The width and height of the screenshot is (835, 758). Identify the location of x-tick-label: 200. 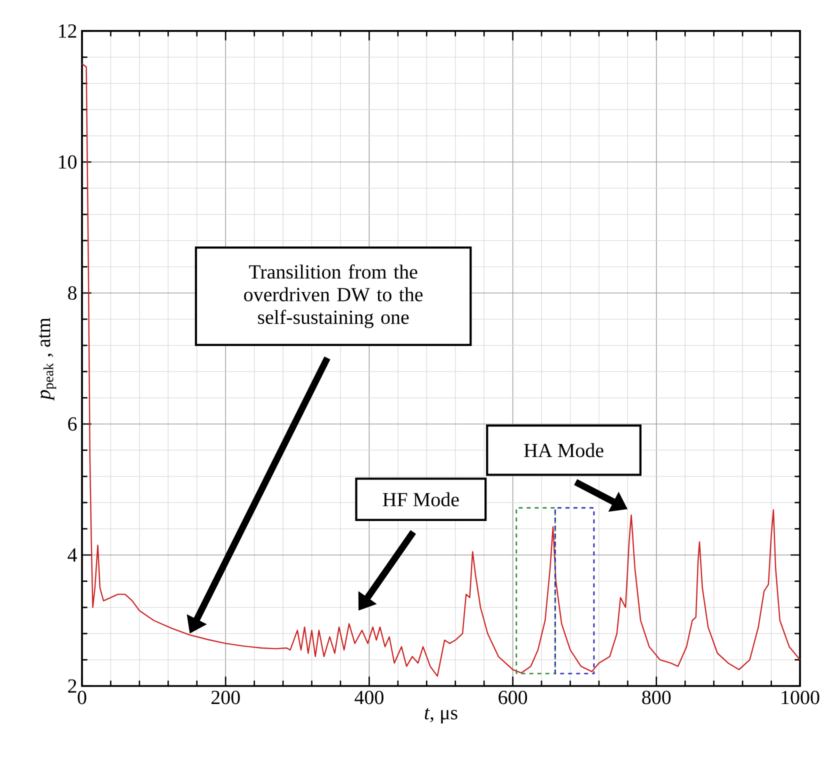
(225, 697).